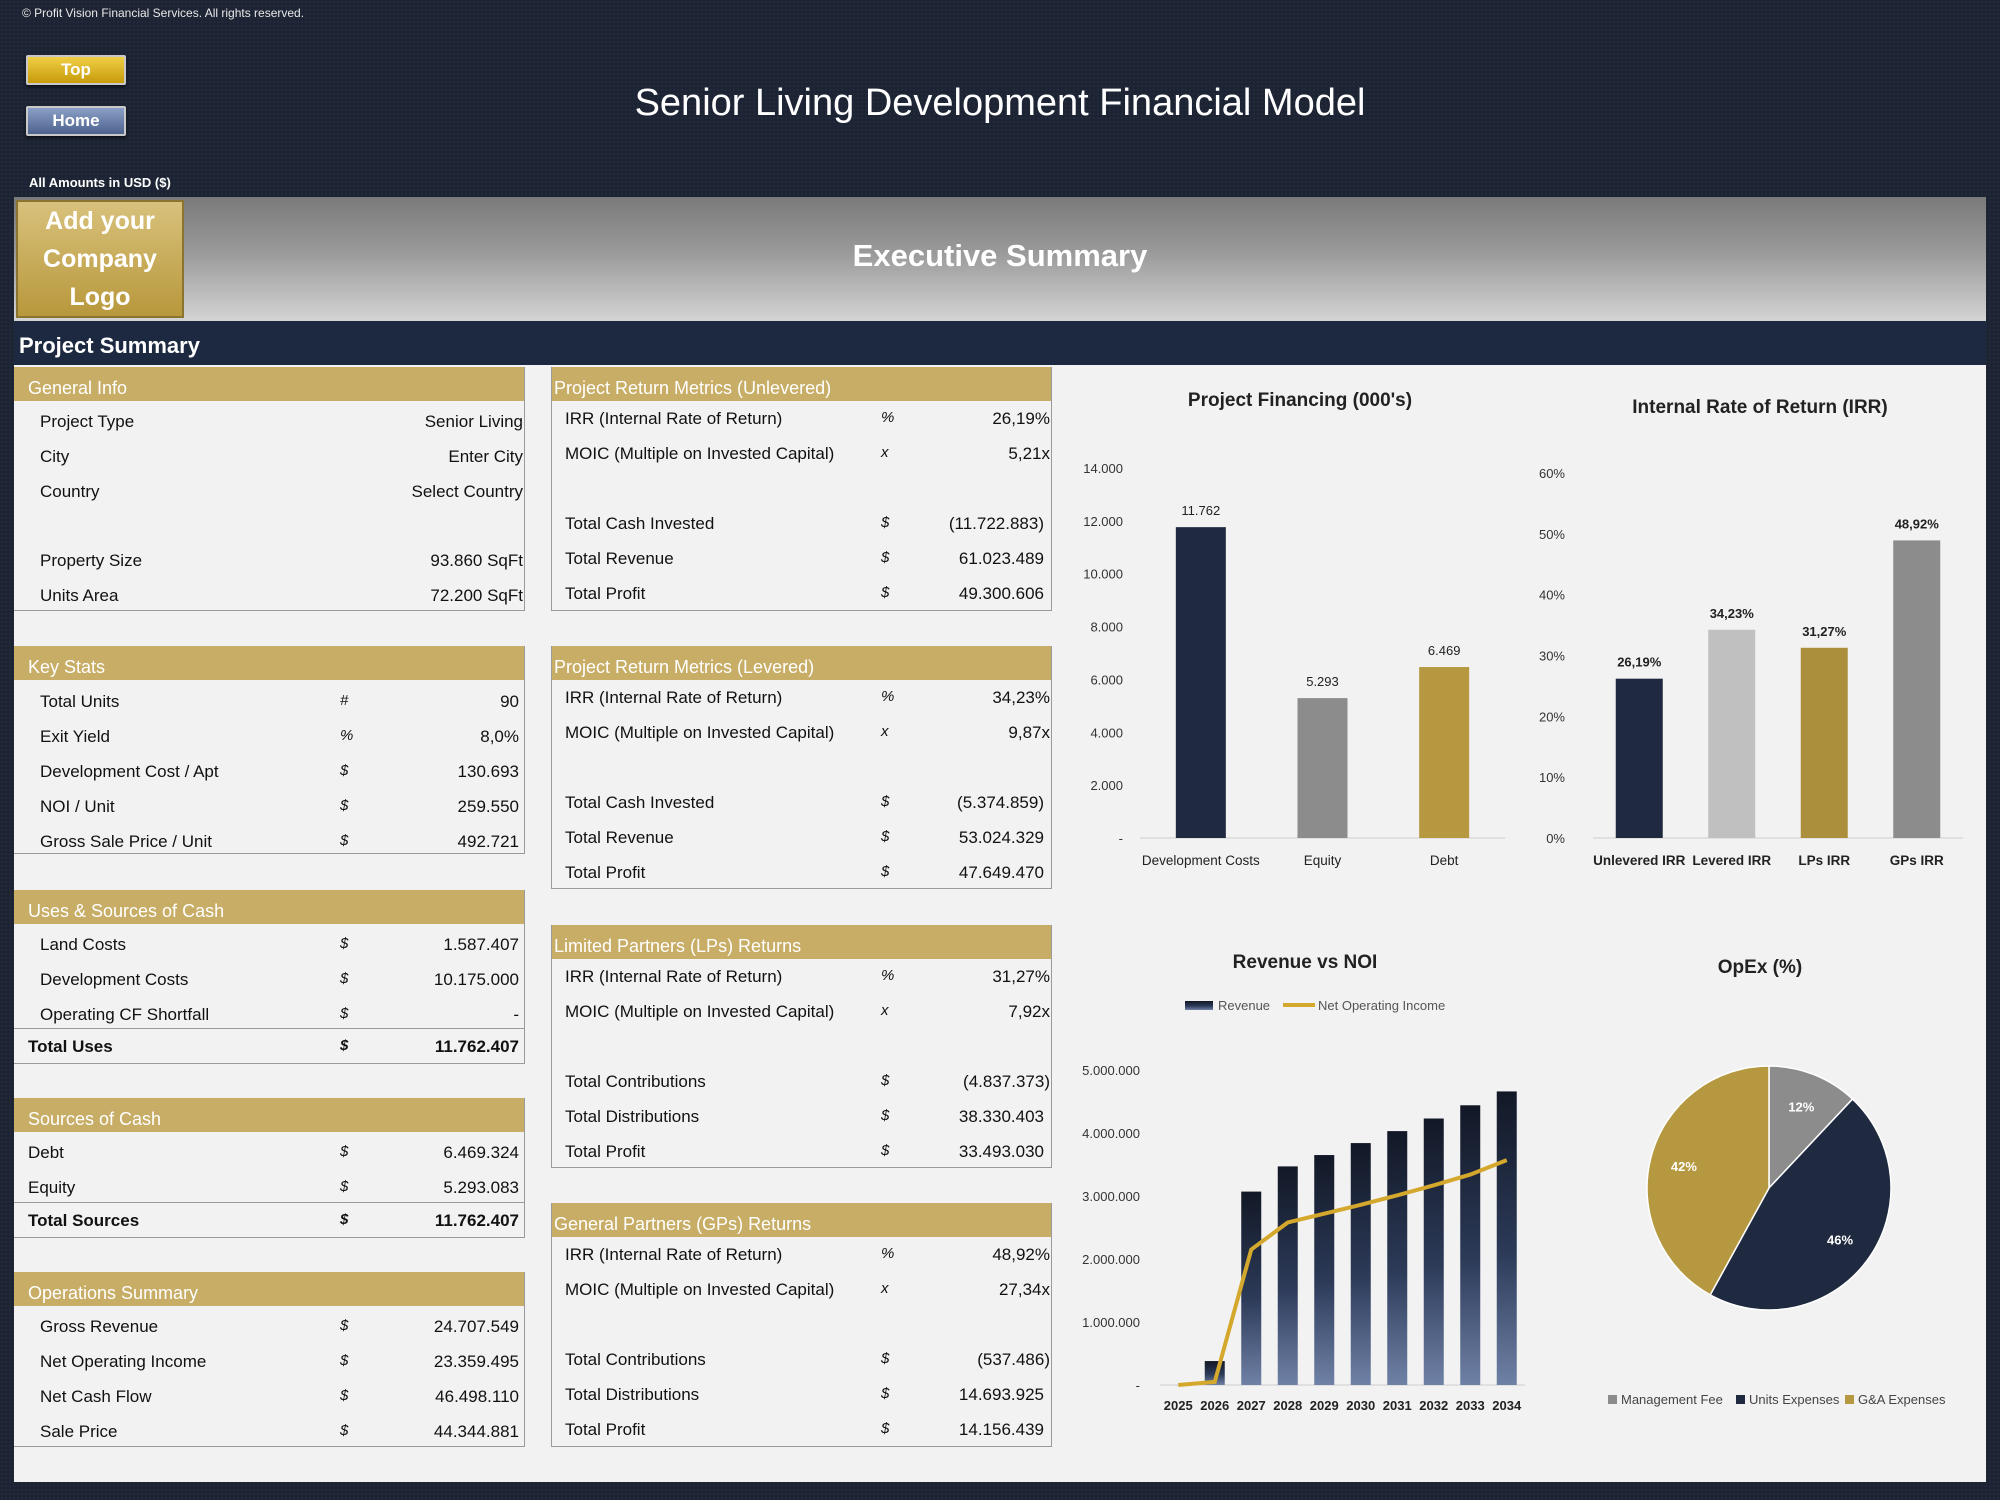 The image size is (2000, 1500). What do you see at coordinates (1214, 1405) in the screenshot?
I see `x-tick-label: 2026` at bounding box center [1214, 1405].